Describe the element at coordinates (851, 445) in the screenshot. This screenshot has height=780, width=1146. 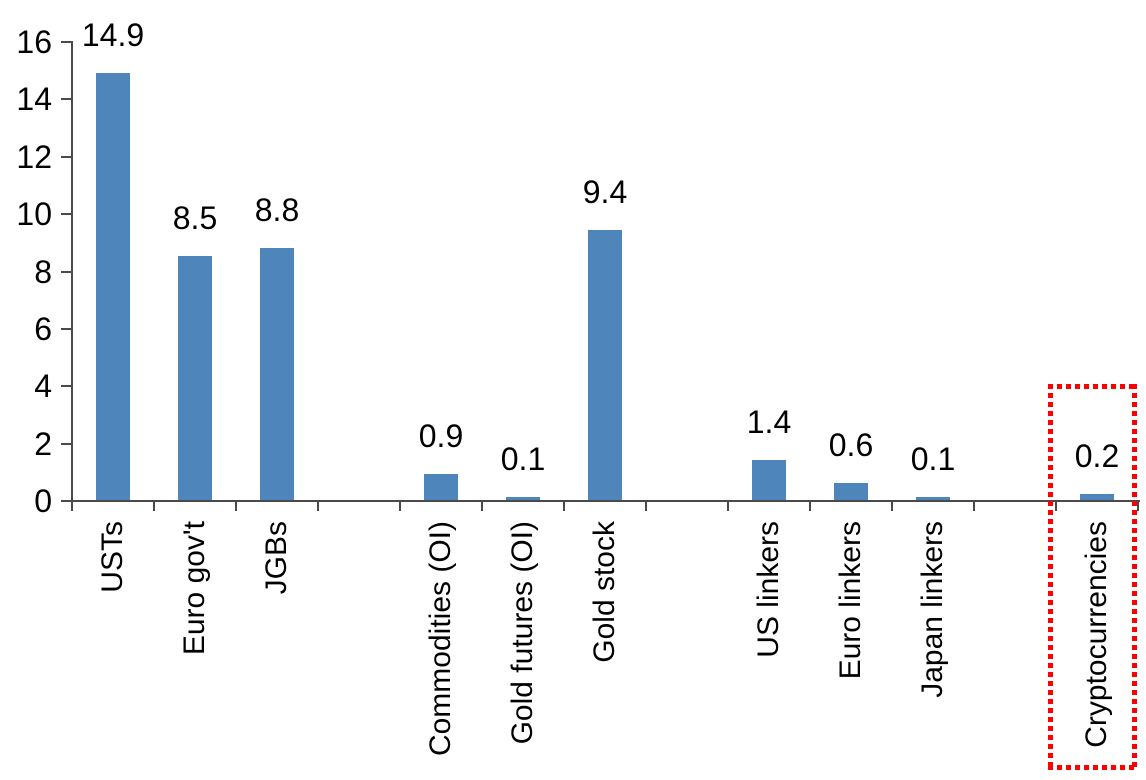
I see `bar-value-label: 0.6` at that location.